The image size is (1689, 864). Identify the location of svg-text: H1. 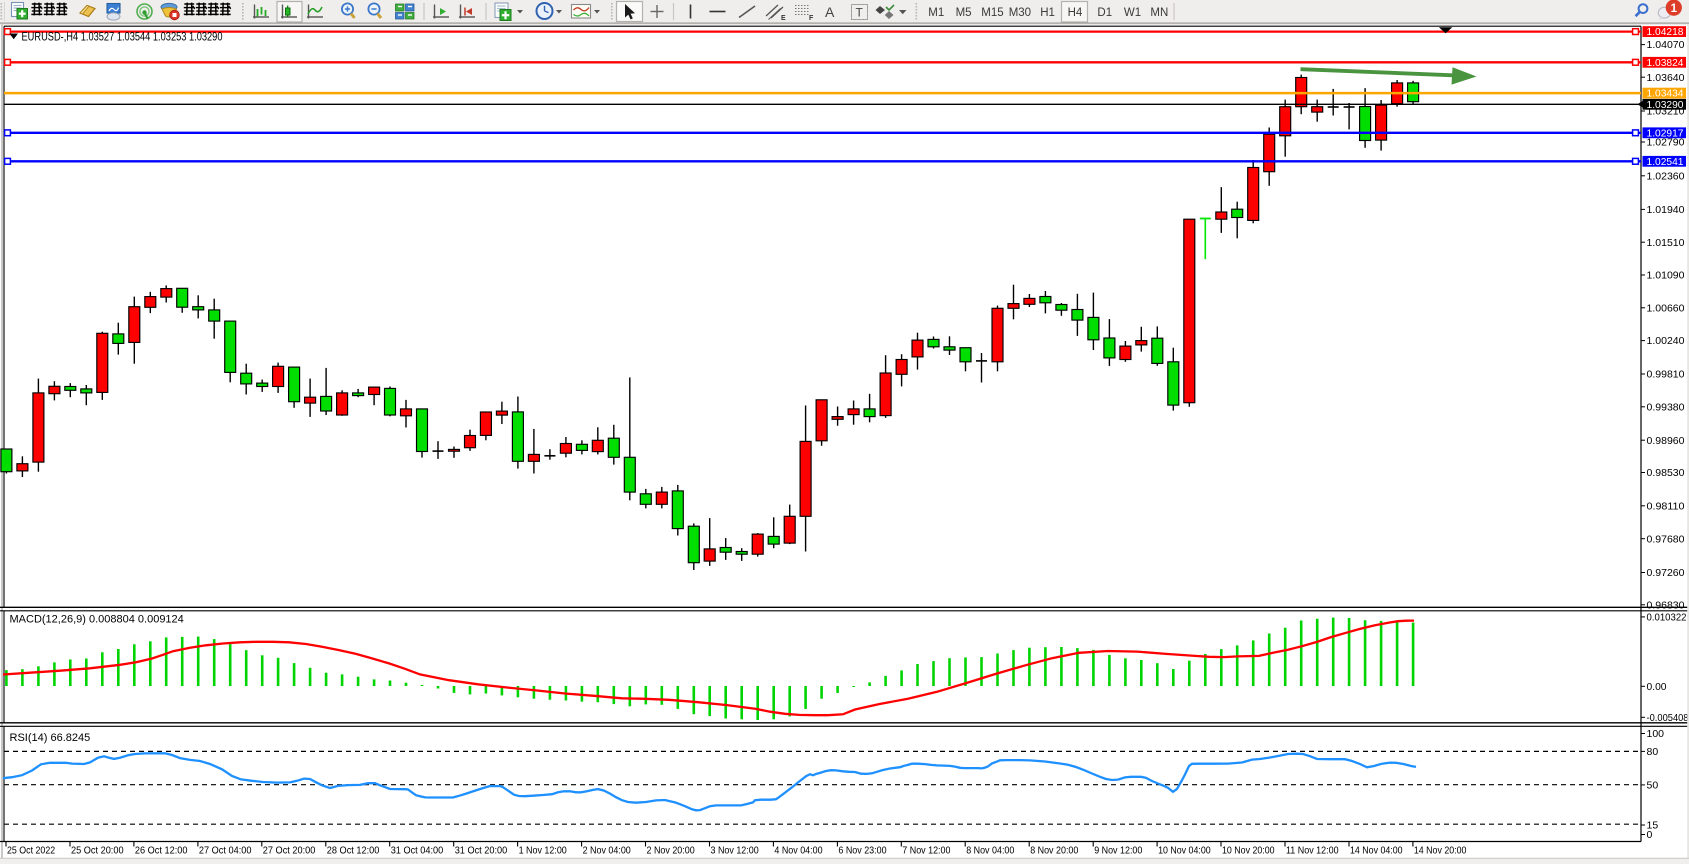
(1047, 13).